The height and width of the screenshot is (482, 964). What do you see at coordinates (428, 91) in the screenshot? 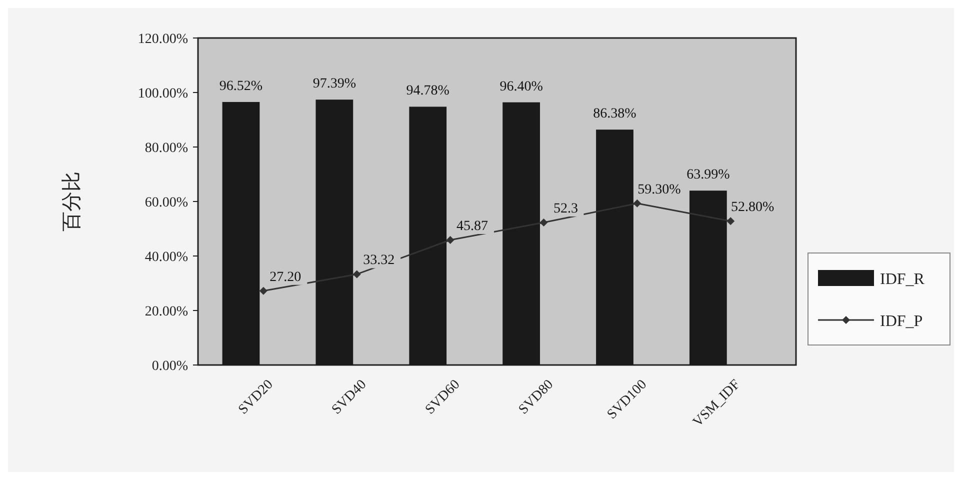
I see `data-label: 94.78%` at bounding box center [428, 91].